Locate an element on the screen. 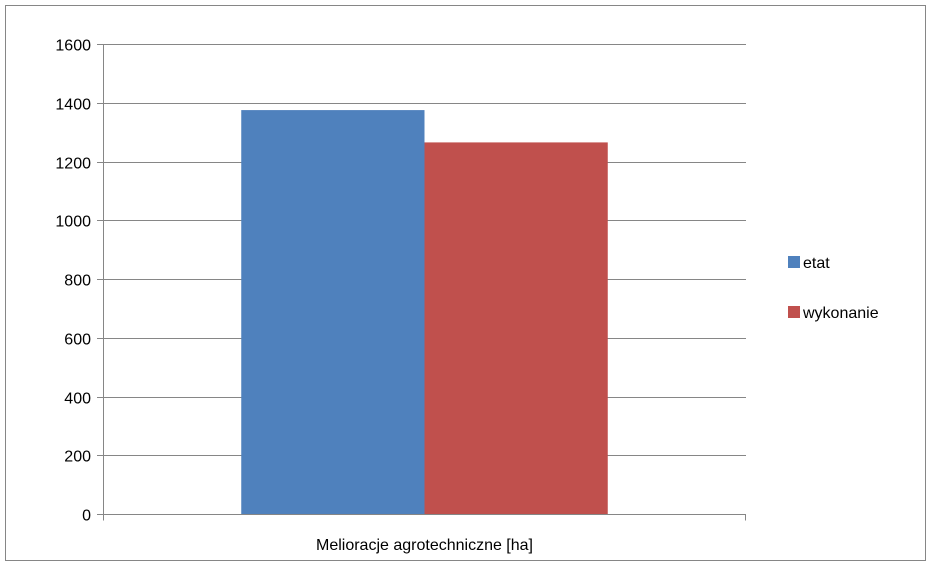  legend-swatch-wykonanie is located at coordinates (794, 312).